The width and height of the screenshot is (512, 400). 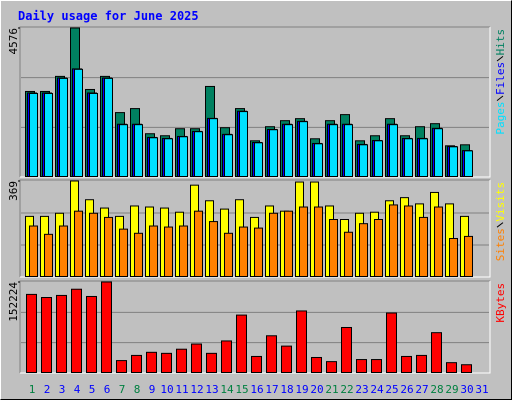 What do you see at coordinates (451, 389) in the screenshot?
I see `x-tick-label: 29` at bounding box center [451, 389].